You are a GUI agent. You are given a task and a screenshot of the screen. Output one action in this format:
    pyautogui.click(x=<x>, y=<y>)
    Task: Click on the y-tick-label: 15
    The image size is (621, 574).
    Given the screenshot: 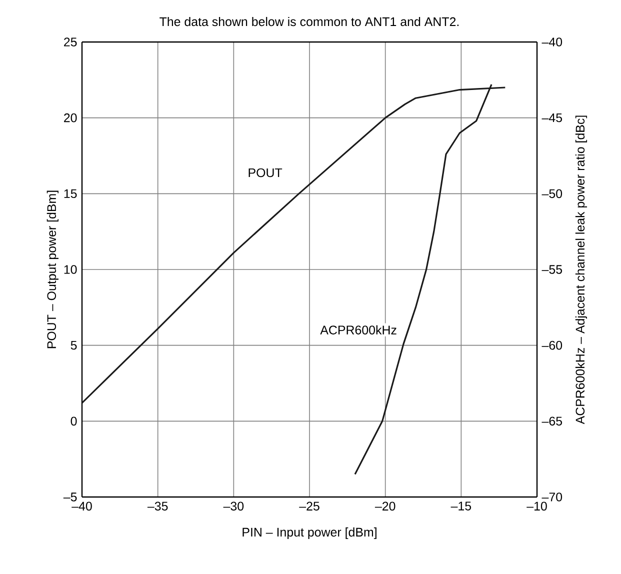 What is the action you would take?
    pyautogui.click(x=70, y=193)
    